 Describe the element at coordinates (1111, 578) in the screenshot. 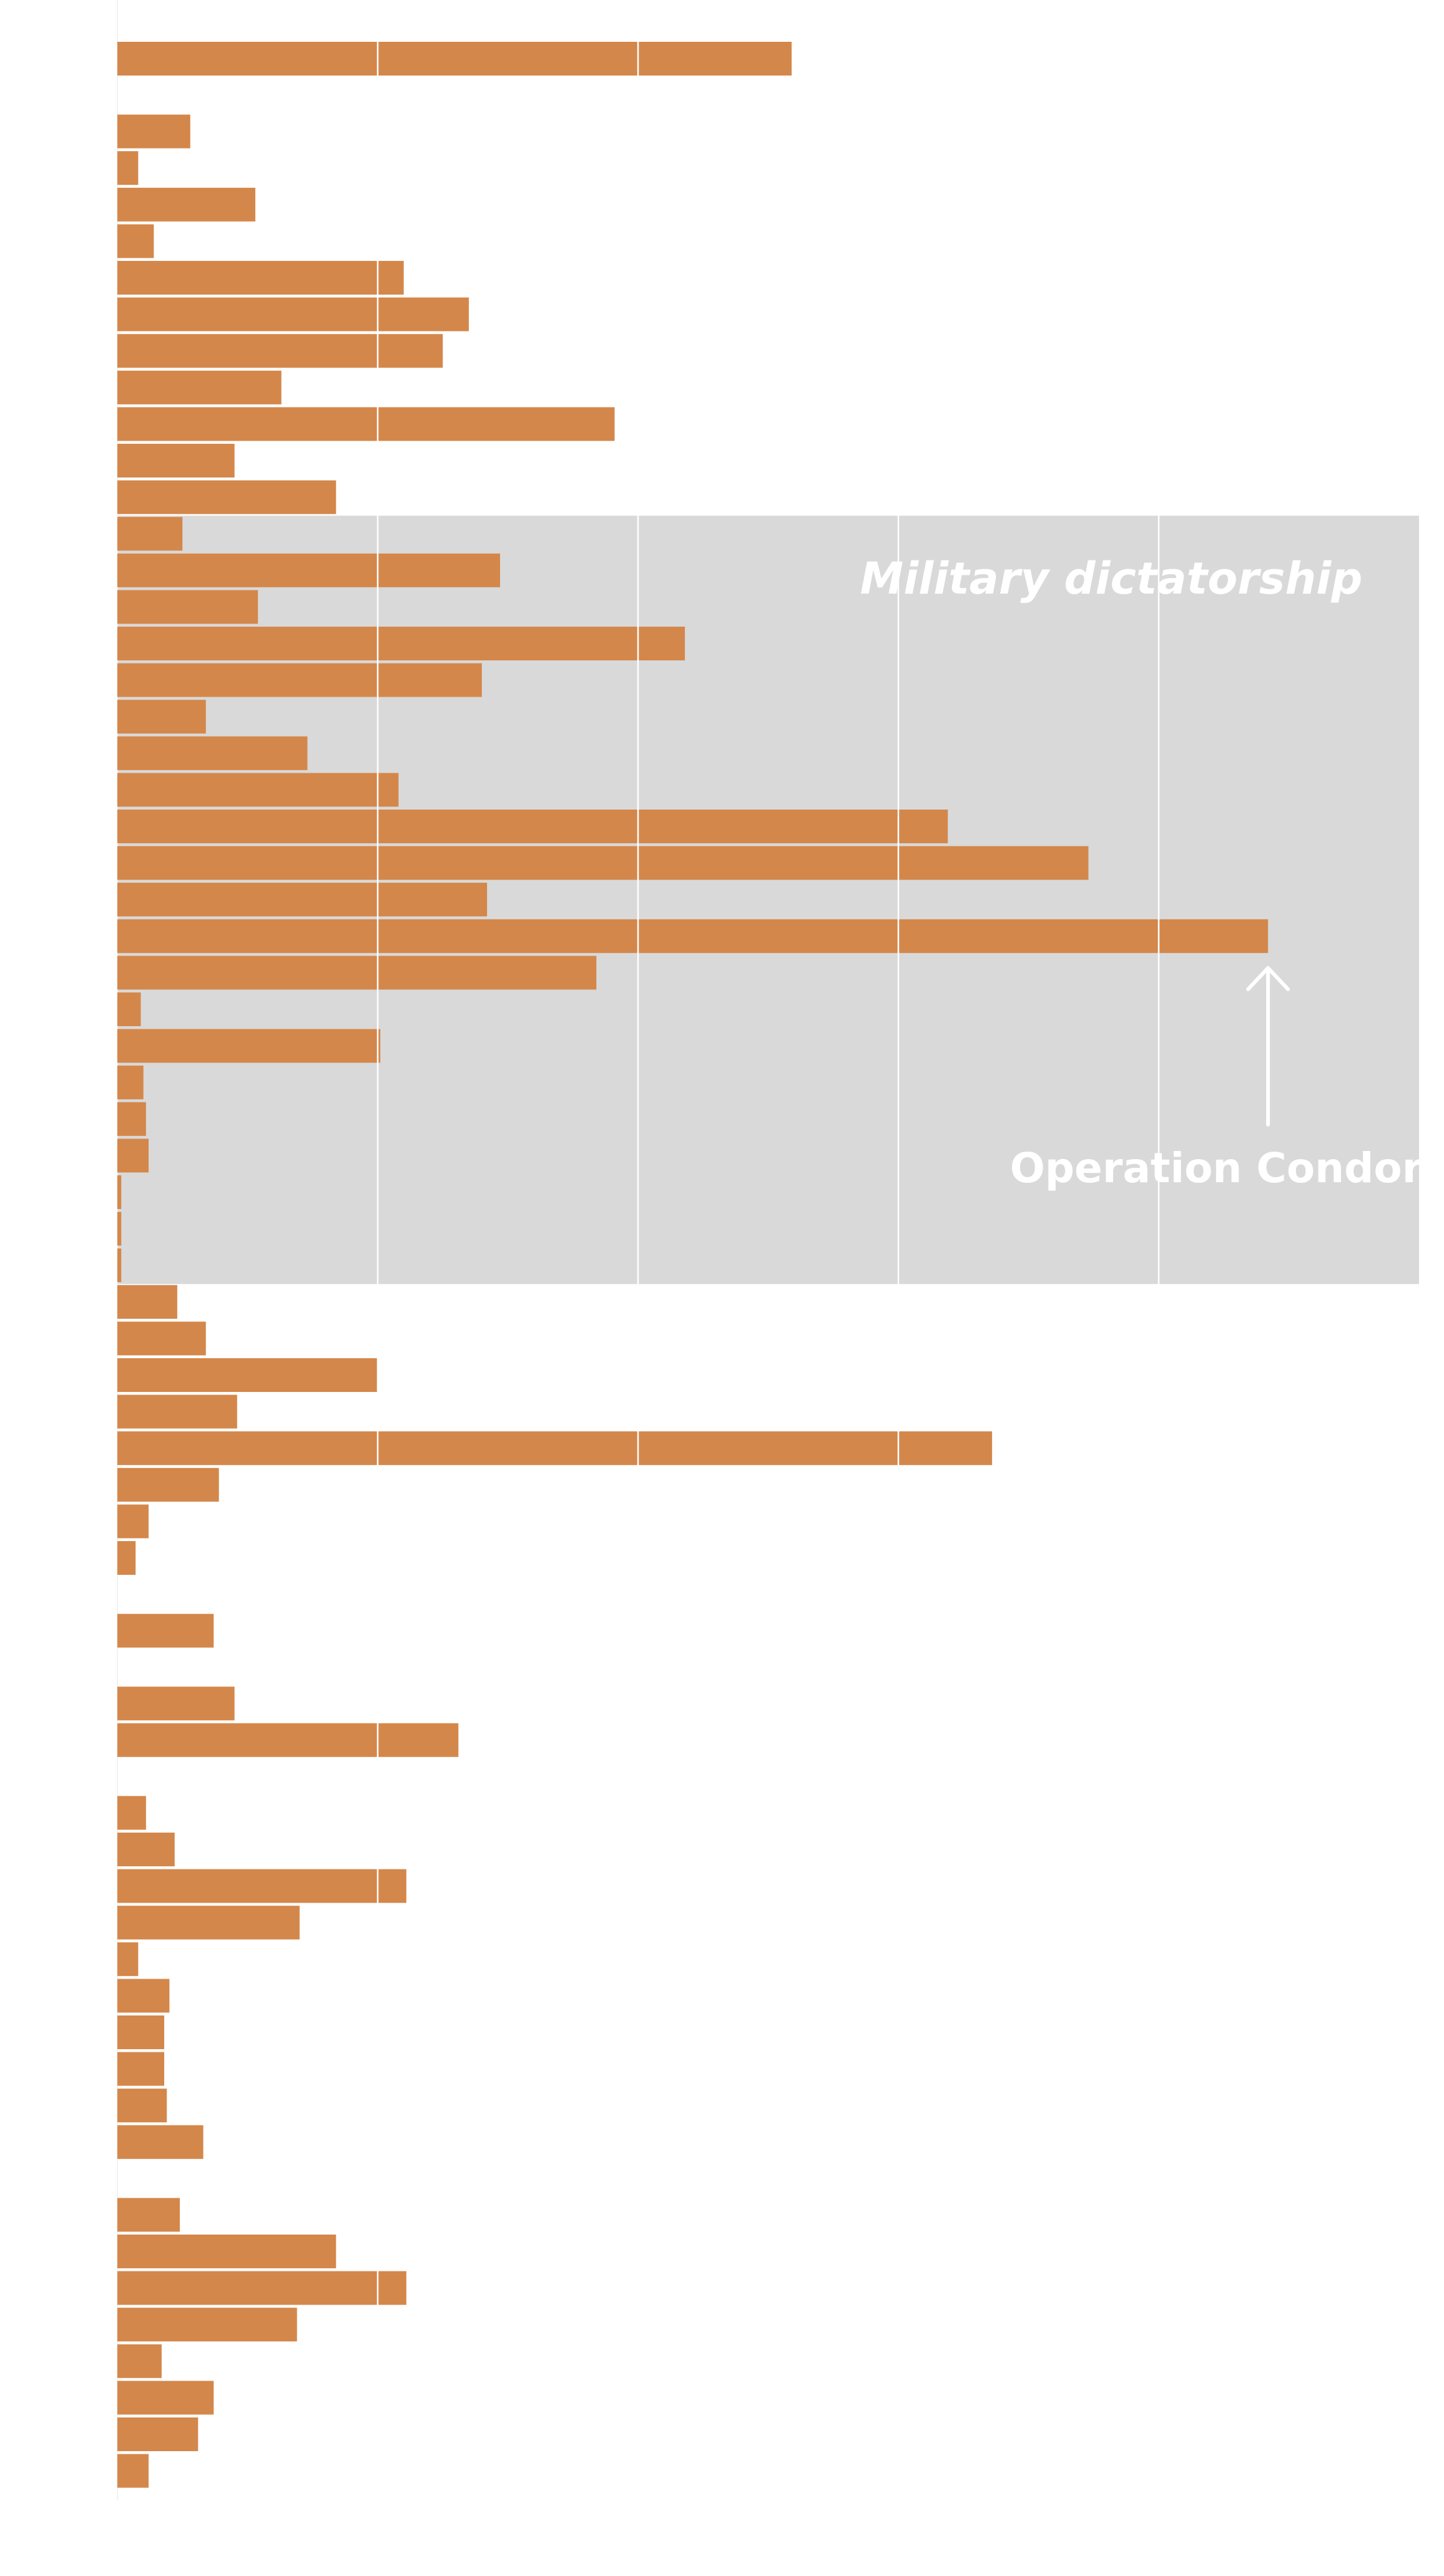

I see `band-label: Military dictatorship` at that location.